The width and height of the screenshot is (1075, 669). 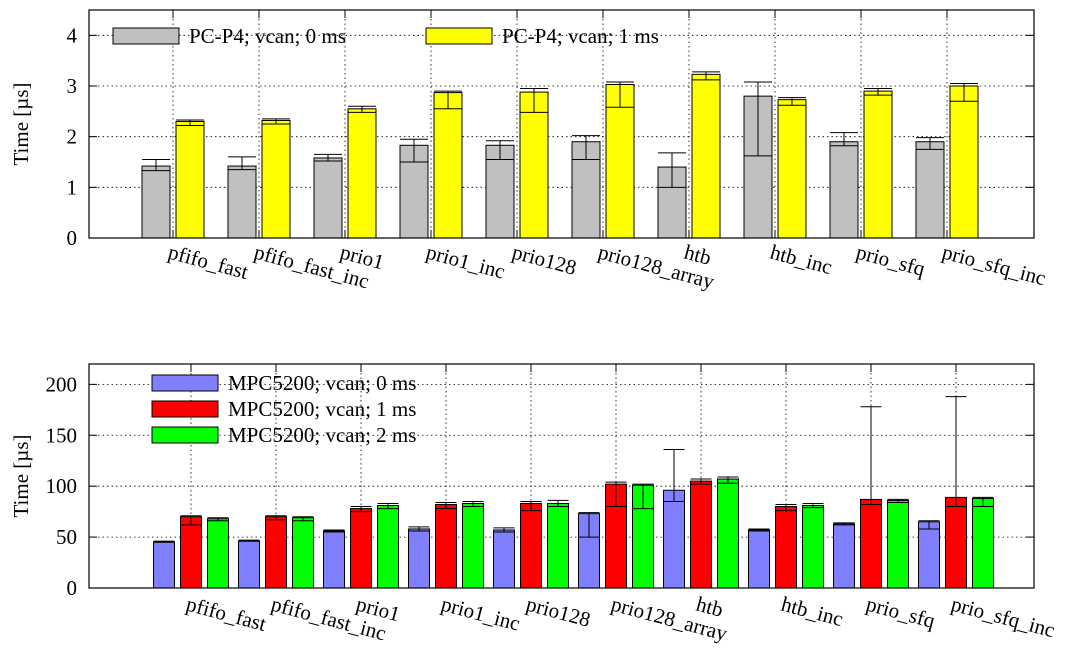 I want to click on legend-label: MPC5200; vcan; 1 ms, so click(x=322, y=409).